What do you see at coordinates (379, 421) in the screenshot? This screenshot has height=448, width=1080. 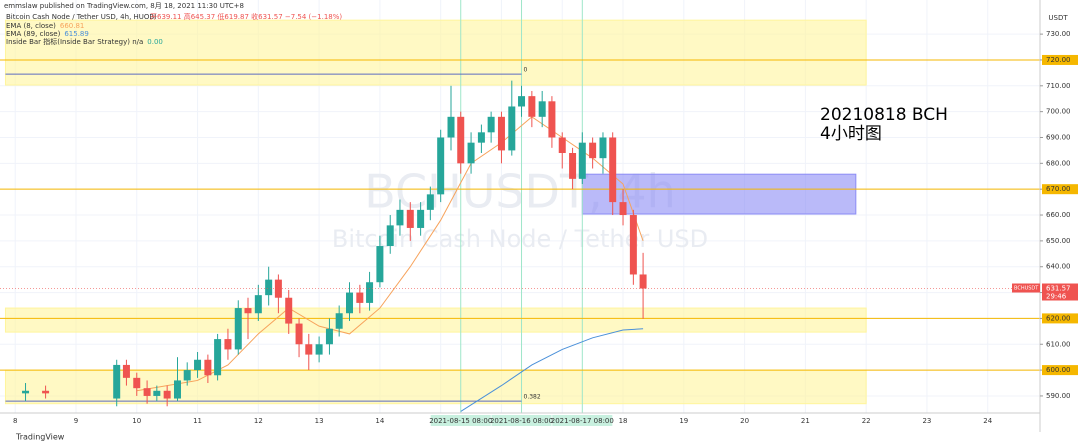 I see `x-tick-label: 14` at bounding box center [379, 421].